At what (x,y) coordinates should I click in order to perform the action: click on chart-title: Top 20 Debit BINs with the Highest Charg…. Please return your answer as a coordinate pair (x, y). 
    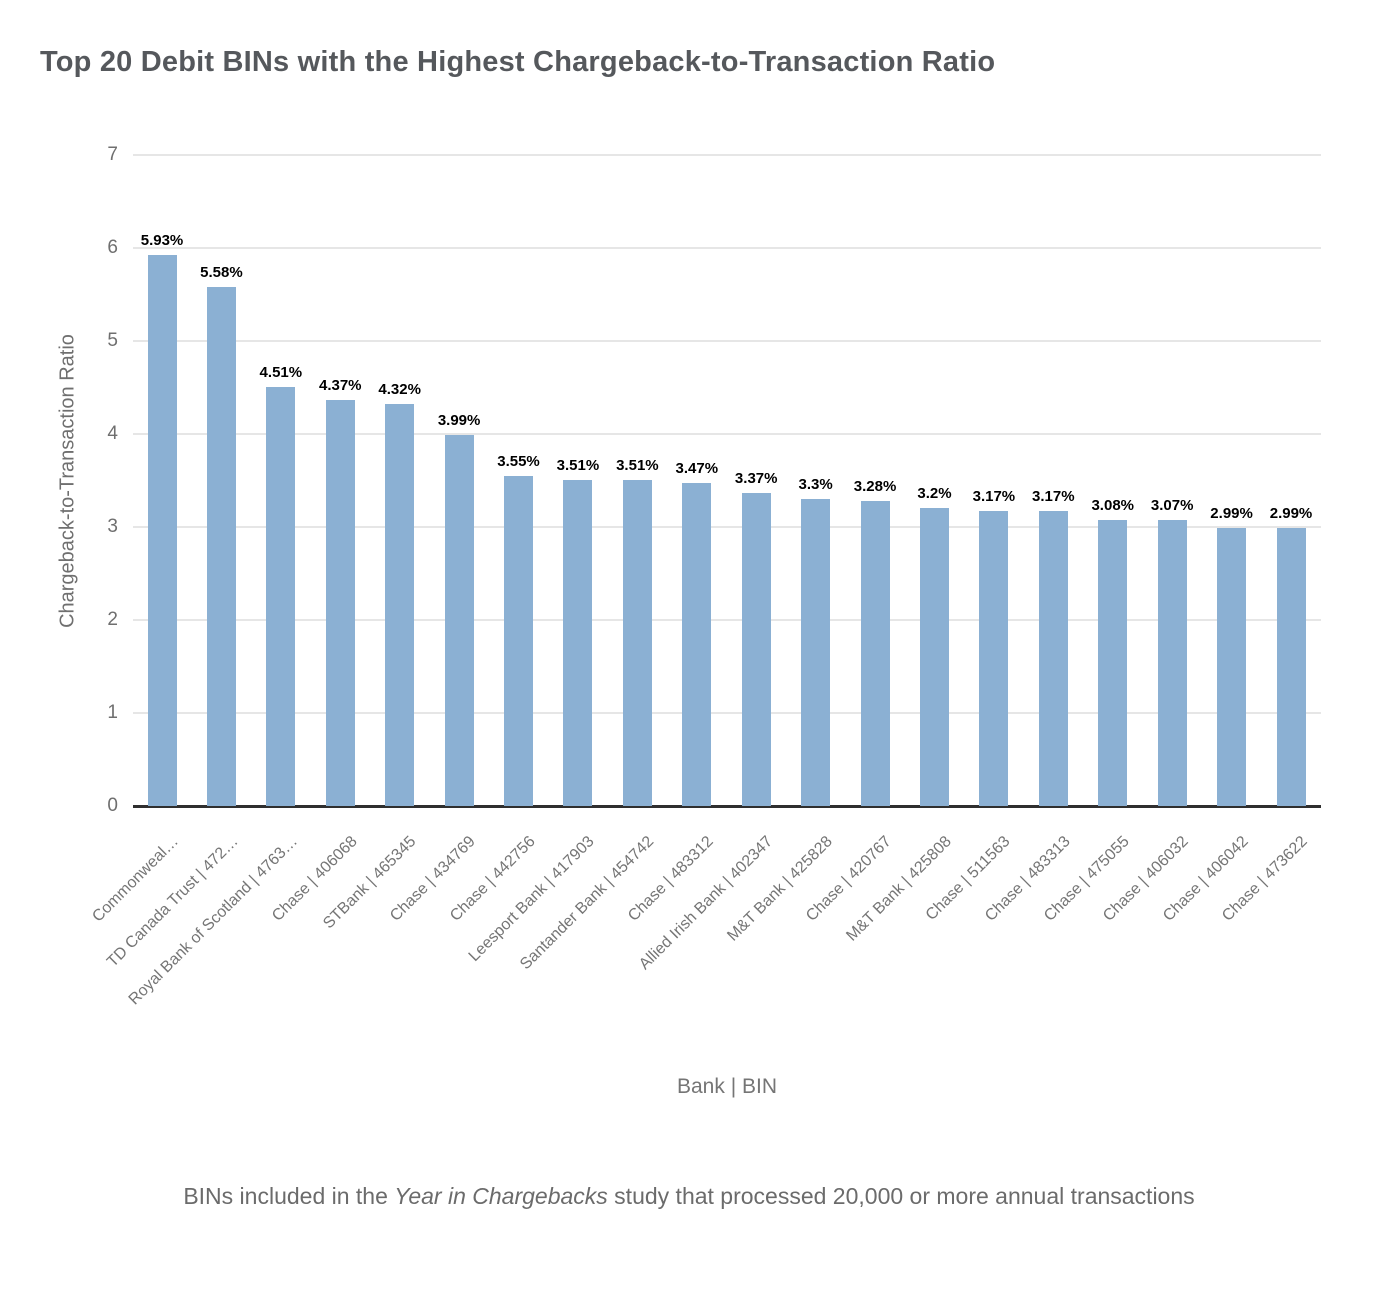
    Looking at the image, I should click on (518, 62).